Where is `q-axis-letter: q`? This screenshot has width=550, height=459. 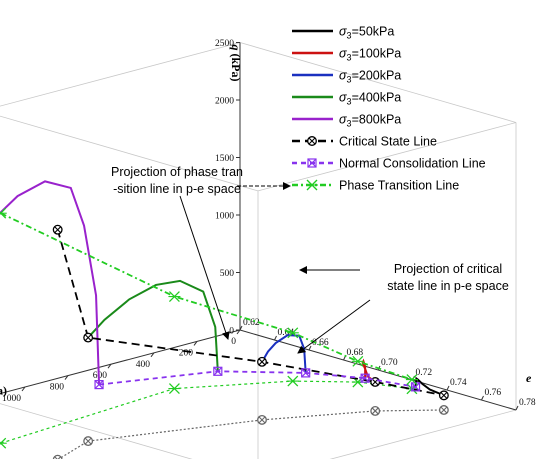
q-axis-letter: q is located at coordinates (236, 49).